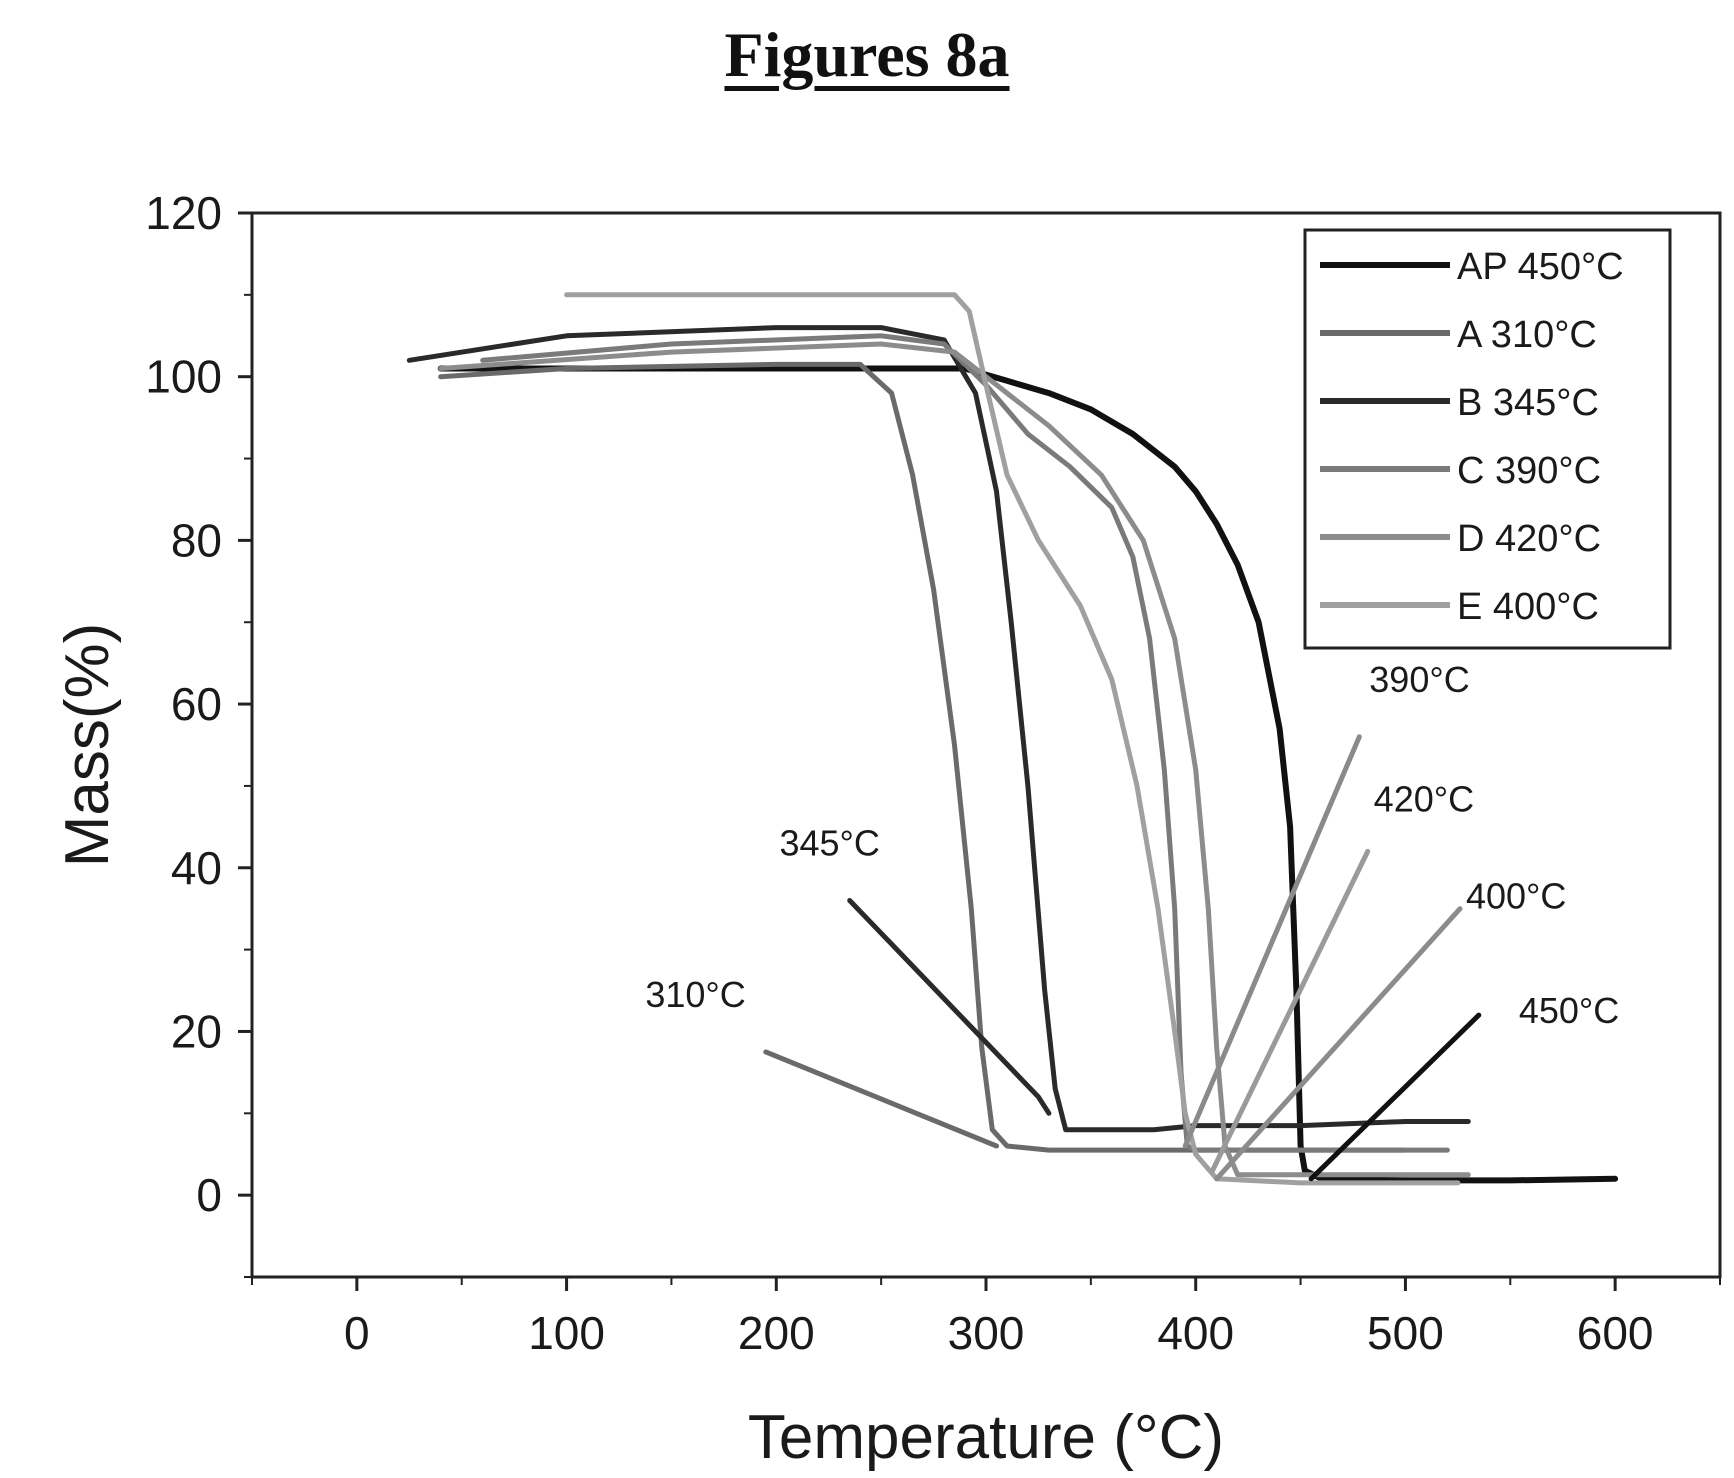 This screenshot has height=1478, width=1734. I want to click on x-tick-label: 500, so click(1405, 1333).